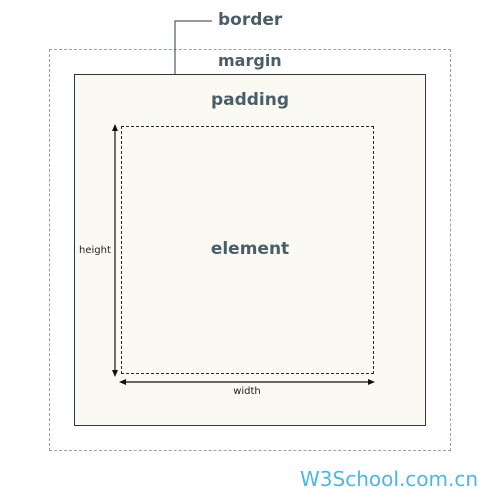 The image size is (500, 500). Describe the element at coordinates (250, 20) in the screenshot. I see `border-label: border` at that location.